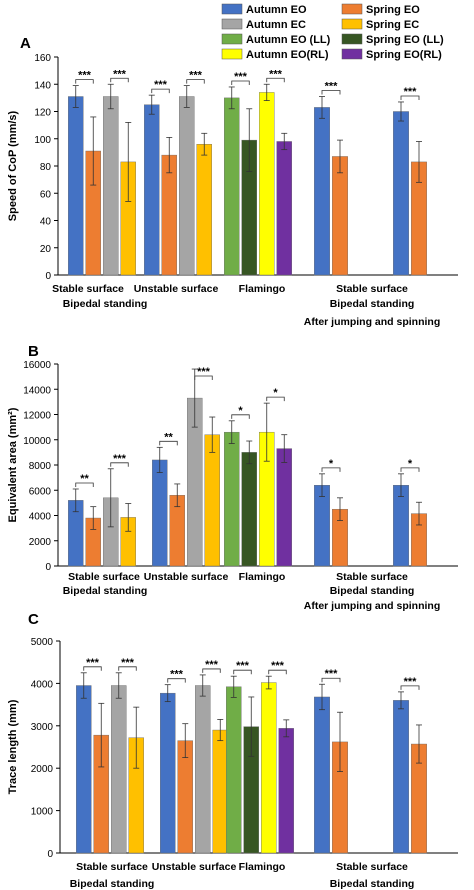 This screenshot has height=890, width=474. What do you see at coordinates (42, 113) in the screenshot?
I see `y-tick-label: 120` at bounding box center [42, 113].